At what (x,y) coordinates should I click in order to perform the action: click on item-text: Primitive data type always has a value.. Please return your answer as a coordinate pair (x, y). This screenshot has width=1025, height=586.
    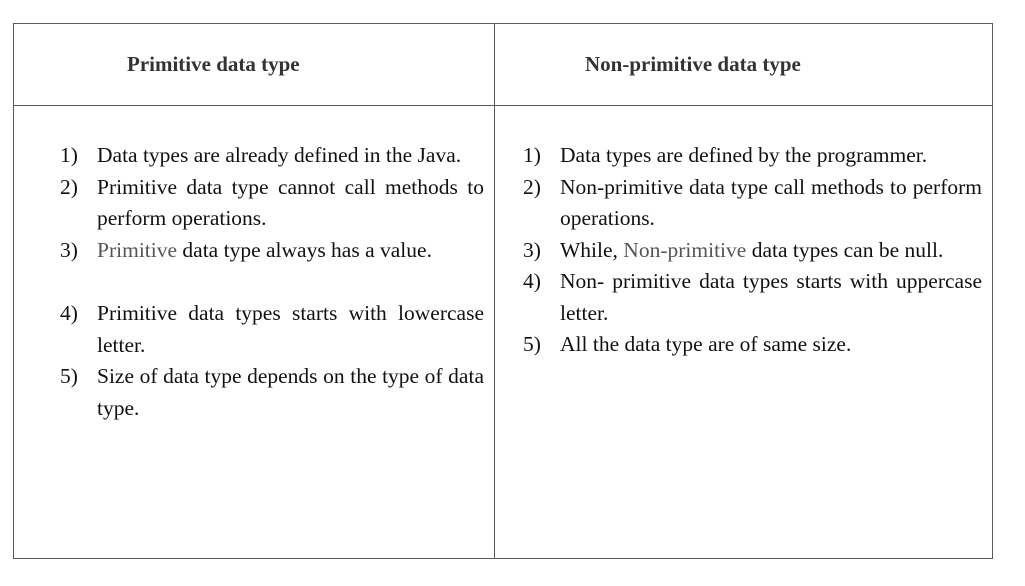
    Looking at the image, I should click on (290, 251).